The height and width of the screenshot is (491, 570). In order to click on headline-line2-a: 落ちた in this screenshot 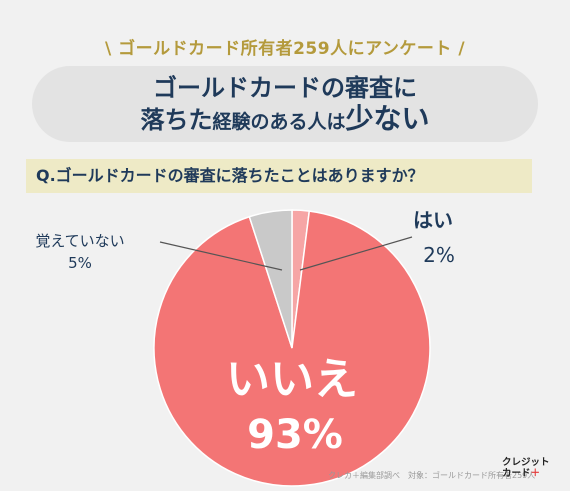, I will do `click(176, 120)`.